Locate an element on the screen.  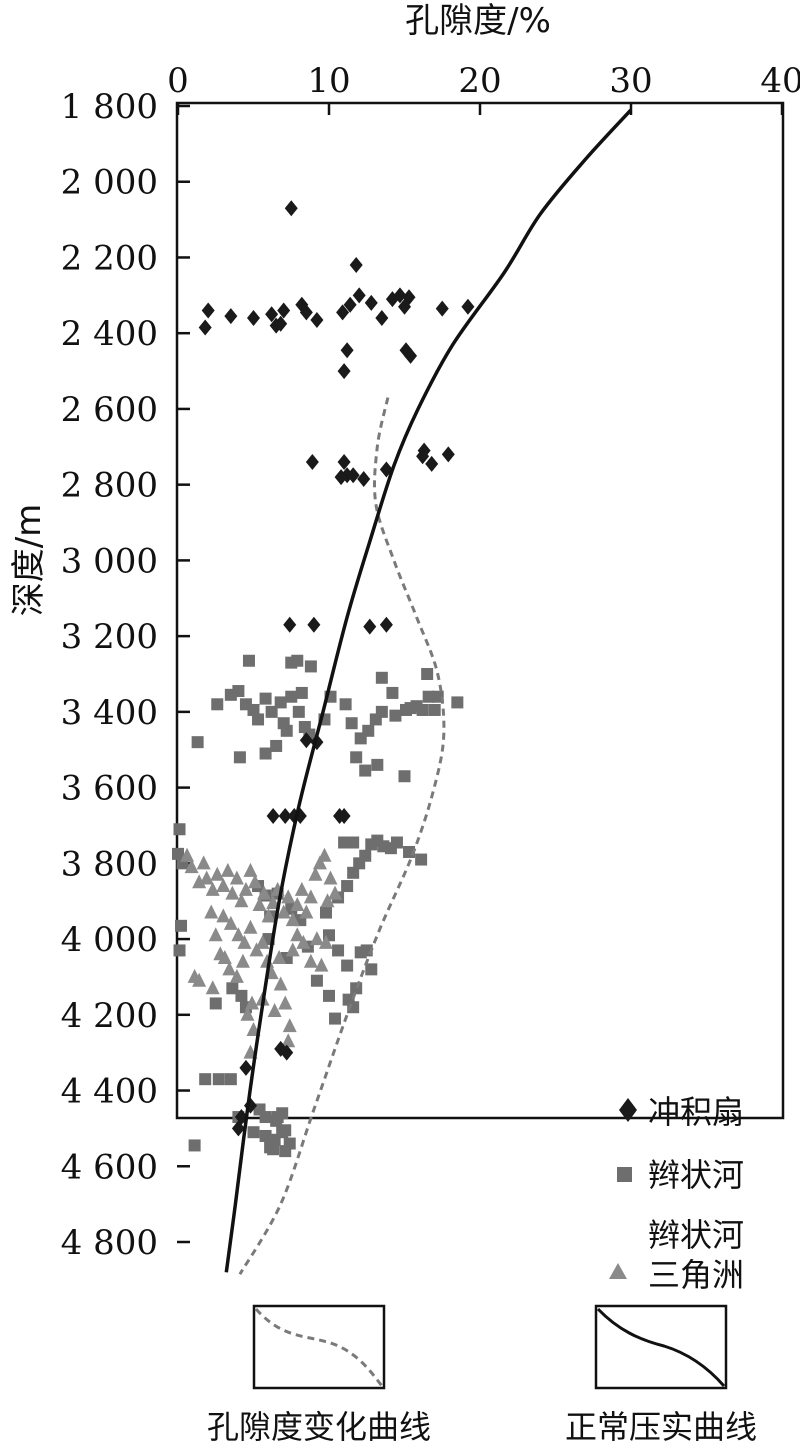
porosity-curve-legend-label: 孔隙度变化曲线 is located at coordinates (319, 1427).